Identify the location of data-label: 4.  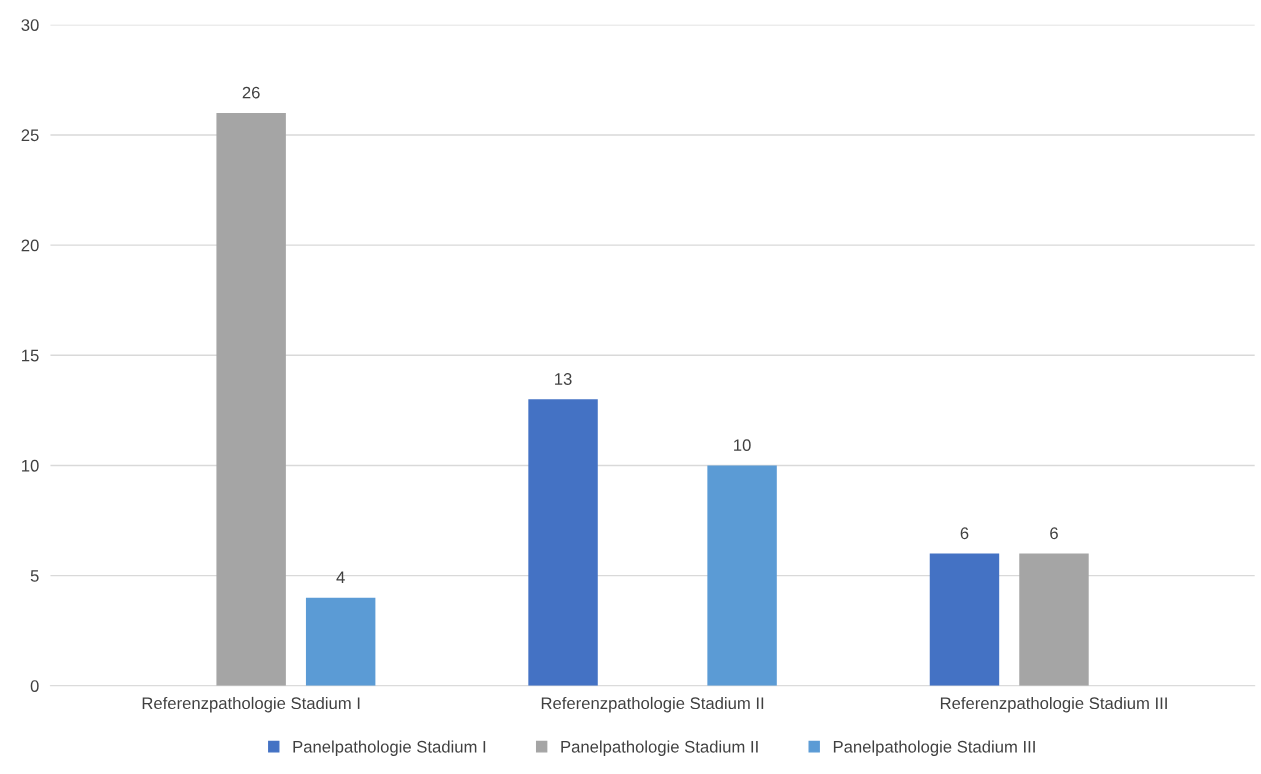
(340, 577).